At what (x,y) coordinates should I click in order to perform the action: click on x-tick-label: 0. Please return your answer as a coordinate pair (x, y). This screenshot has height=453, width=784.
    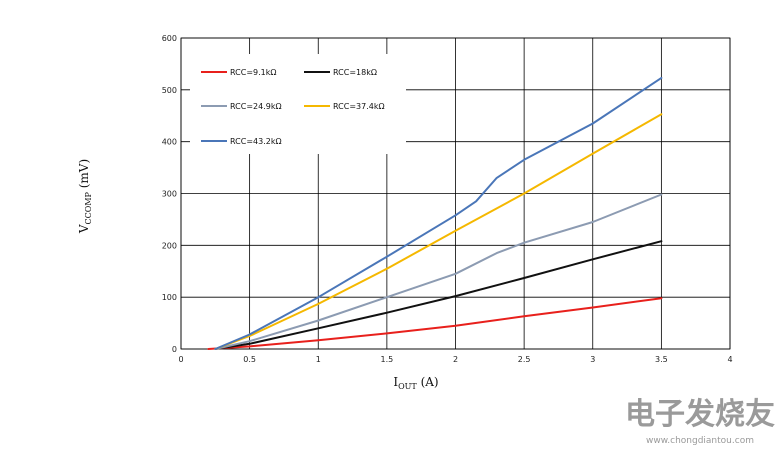
    Looking at the image, I should click on (180, 359).